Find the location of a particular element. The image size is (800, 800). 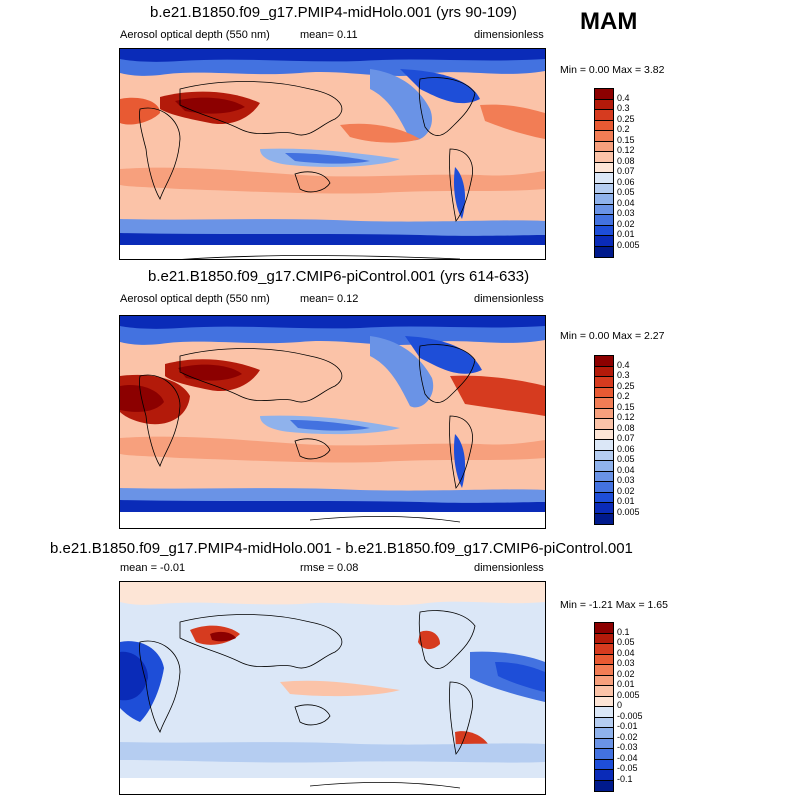

panel-1-units-label: dimensionless is located at coordinates (509, 35).